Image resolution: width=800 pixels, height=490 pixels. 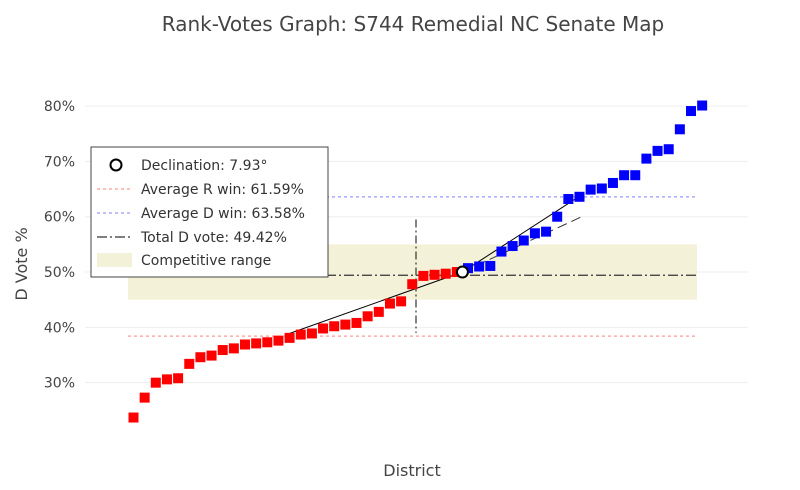 I want to click on y-tick-label: 80%, so click(x=59, y=107).